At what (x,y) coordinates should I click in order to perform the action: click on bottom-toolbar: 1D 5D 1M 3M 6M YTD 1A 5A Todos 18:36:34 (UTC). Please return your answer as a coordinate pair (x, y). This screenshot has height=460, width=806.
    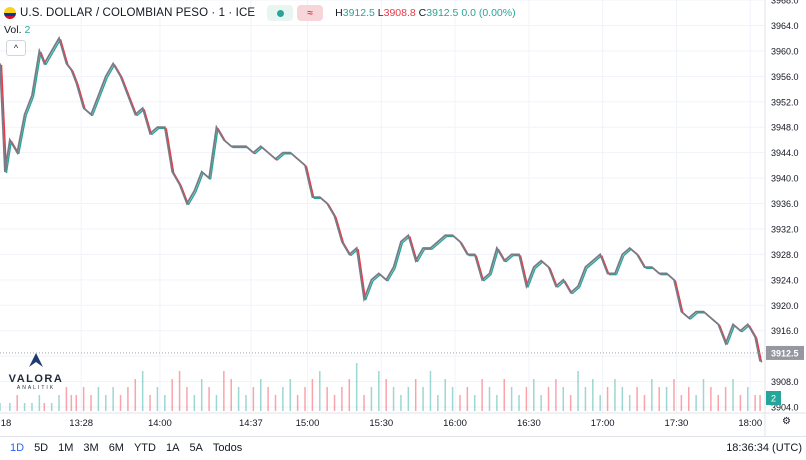
    Looking at the image, I should click on (403, 448).